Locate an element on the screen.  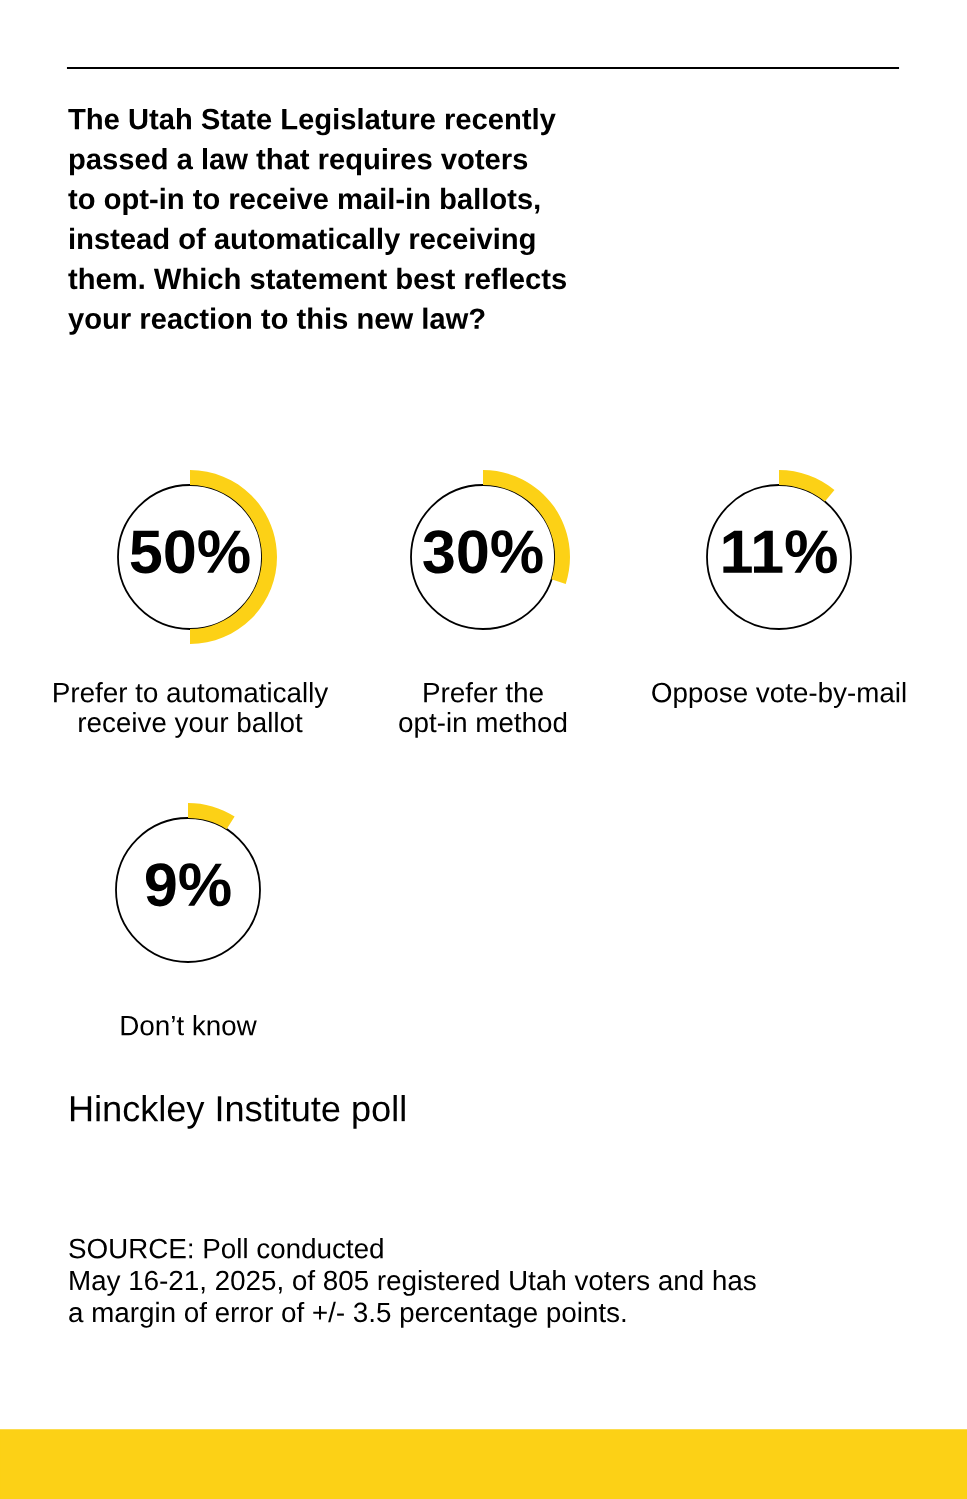
data-label: 30% is located at coordinates (483, 552).